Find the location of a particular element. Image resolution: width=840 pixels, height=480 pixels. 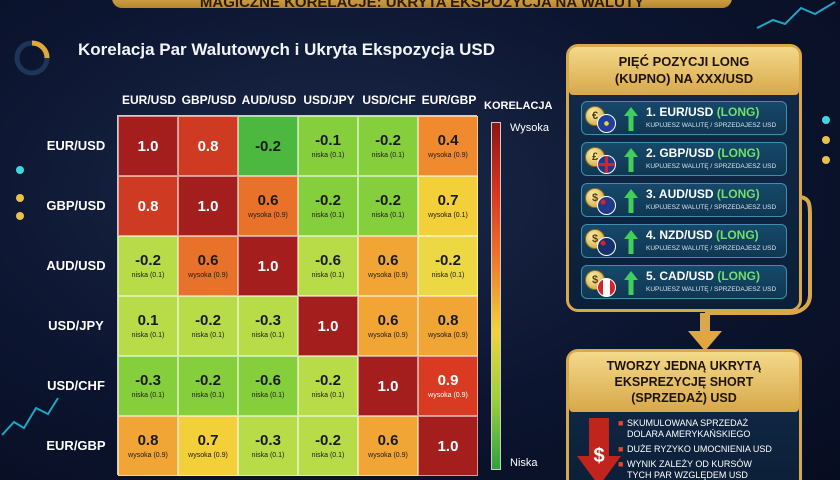

heatmap-cell: 0.8 is located at coordinates (208, 146).